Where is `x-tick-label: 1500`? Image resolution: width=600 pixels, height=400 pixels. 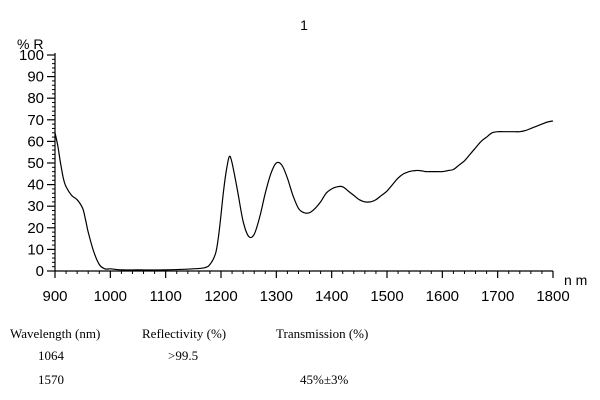 x-tick-label: 1500 is located at coordinates (386, 296).